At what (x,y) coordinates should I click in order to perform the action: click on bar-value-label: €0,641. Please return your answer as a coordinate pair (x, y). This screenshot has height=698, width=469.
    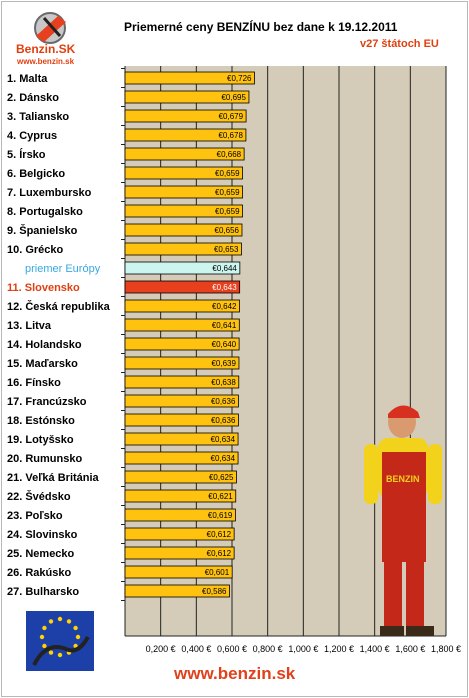
    Looking at the image, I should click on (224, 325).